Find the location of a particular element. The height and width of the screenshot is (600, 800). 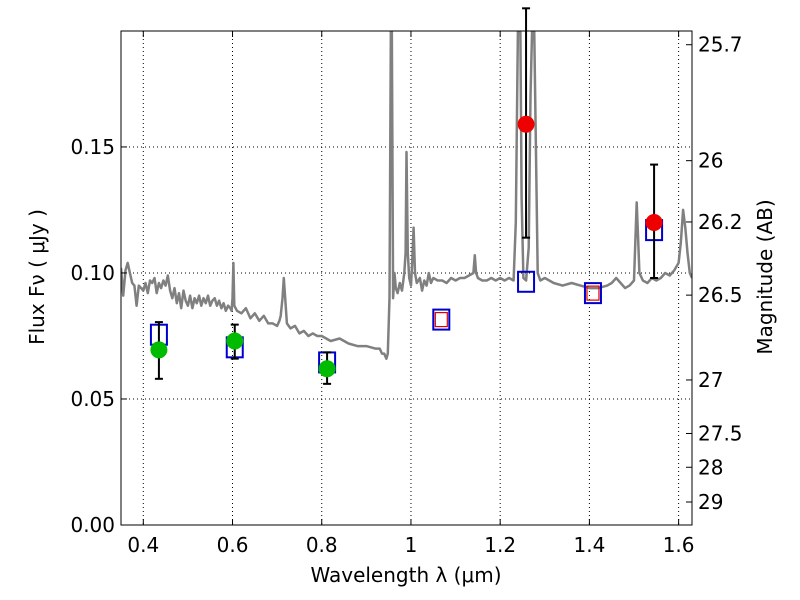

x-tick-label: 1 is located at coordinates (411, 545).